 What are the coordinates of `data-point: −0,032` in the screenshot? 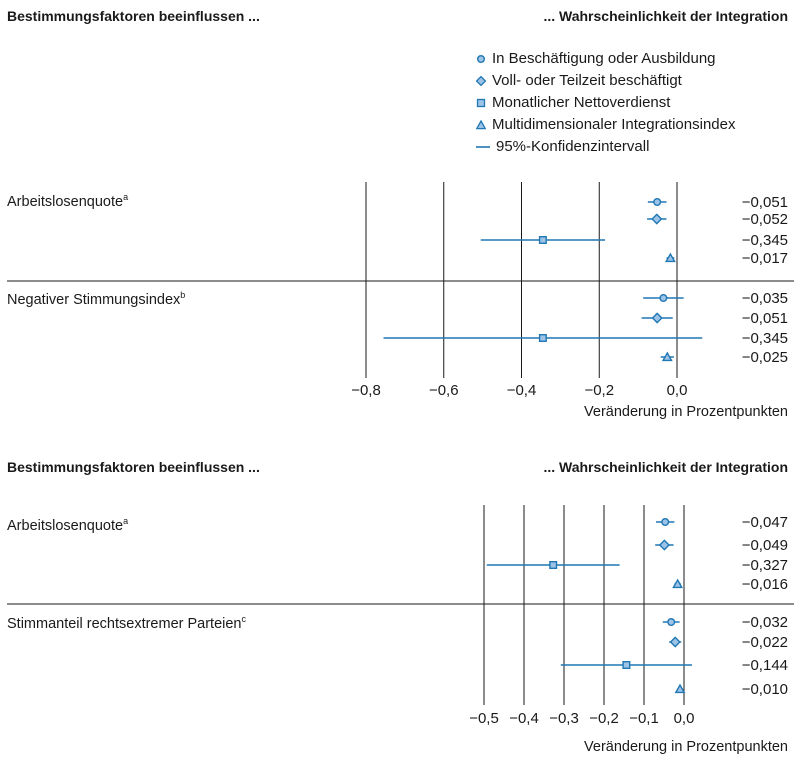 It's located at (725, 622).